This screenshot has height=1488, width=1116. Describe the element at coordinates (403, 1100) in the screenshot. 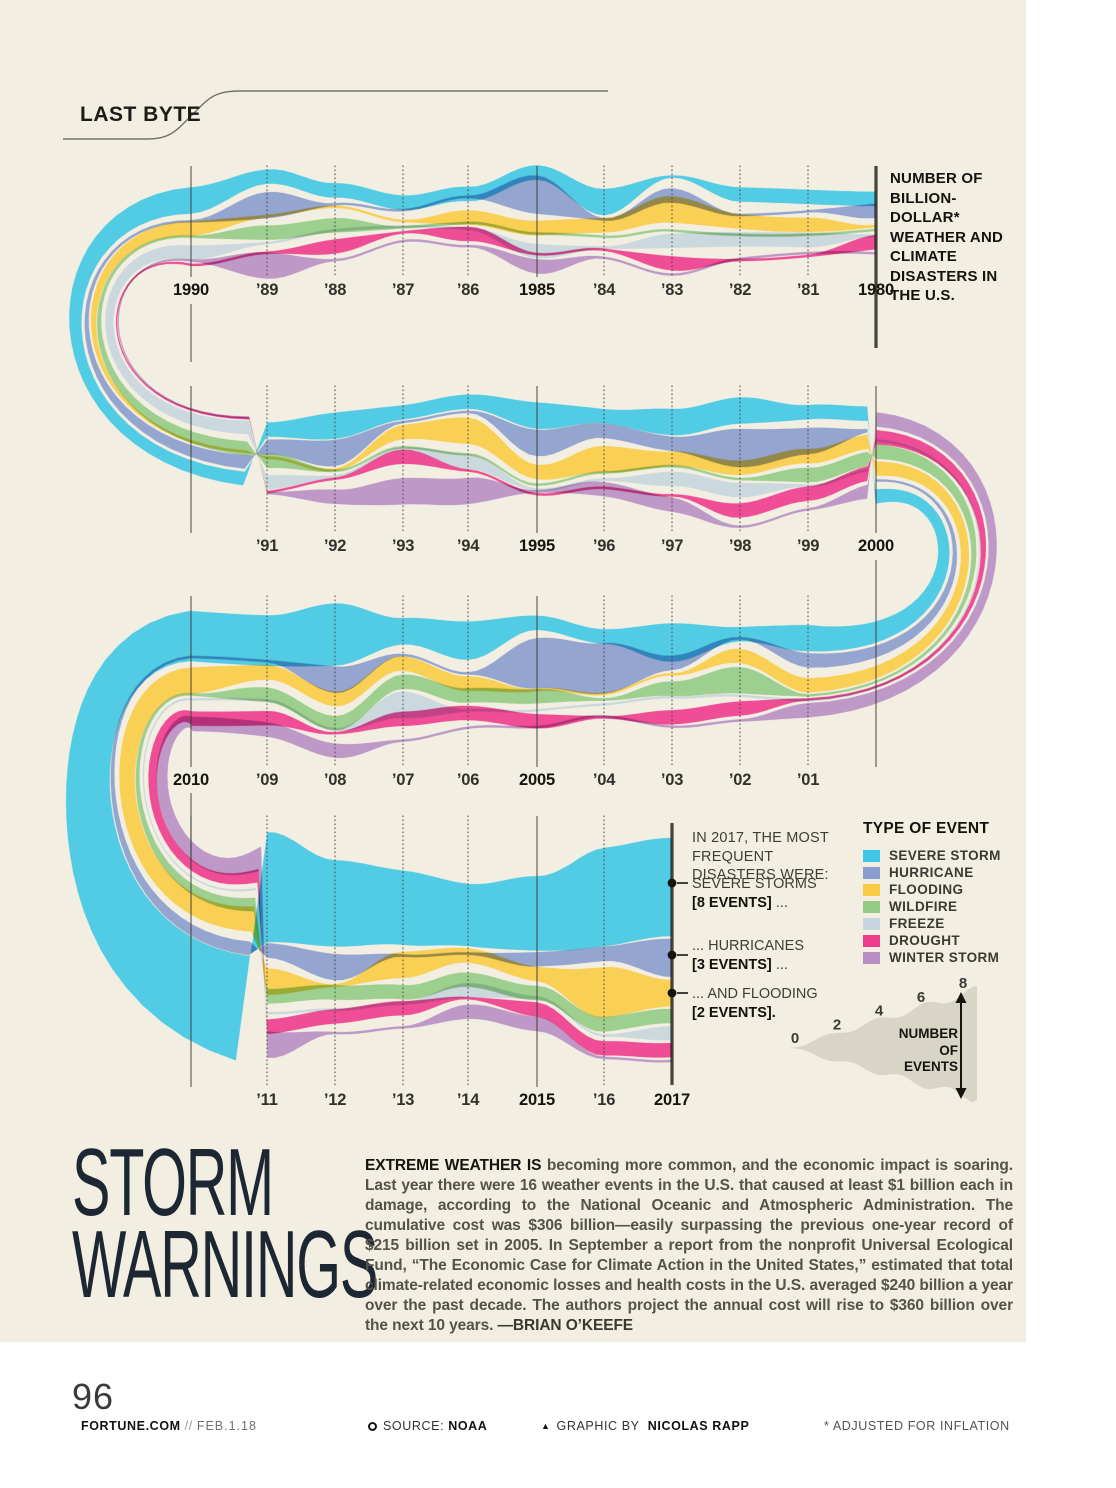

I see `svg-text: ’13` at that location.